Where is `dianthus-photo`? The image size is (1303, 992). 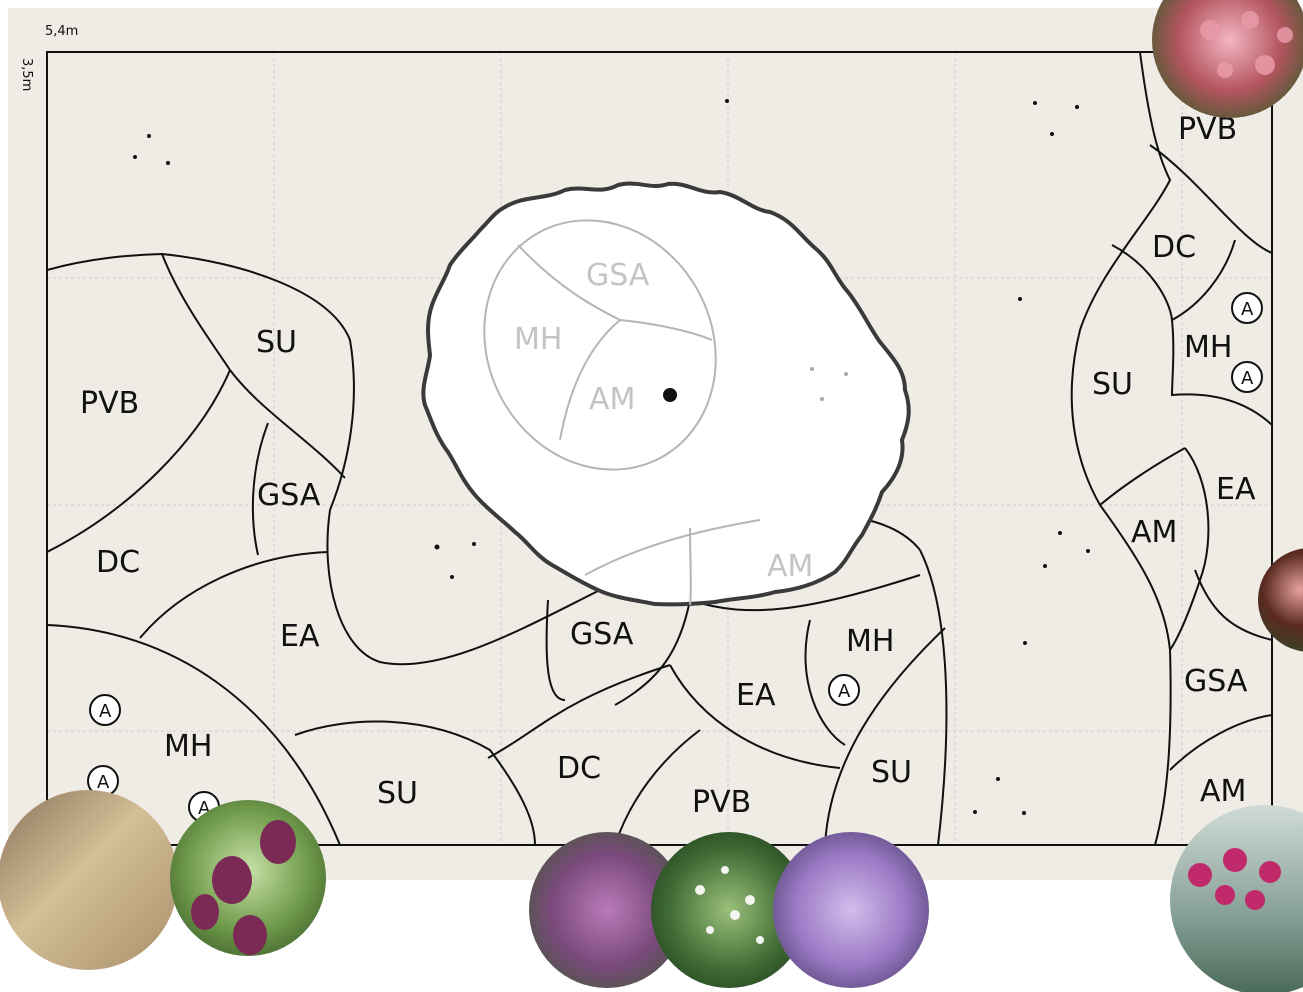 dianthus-photo is located at coordinates (607, 910).